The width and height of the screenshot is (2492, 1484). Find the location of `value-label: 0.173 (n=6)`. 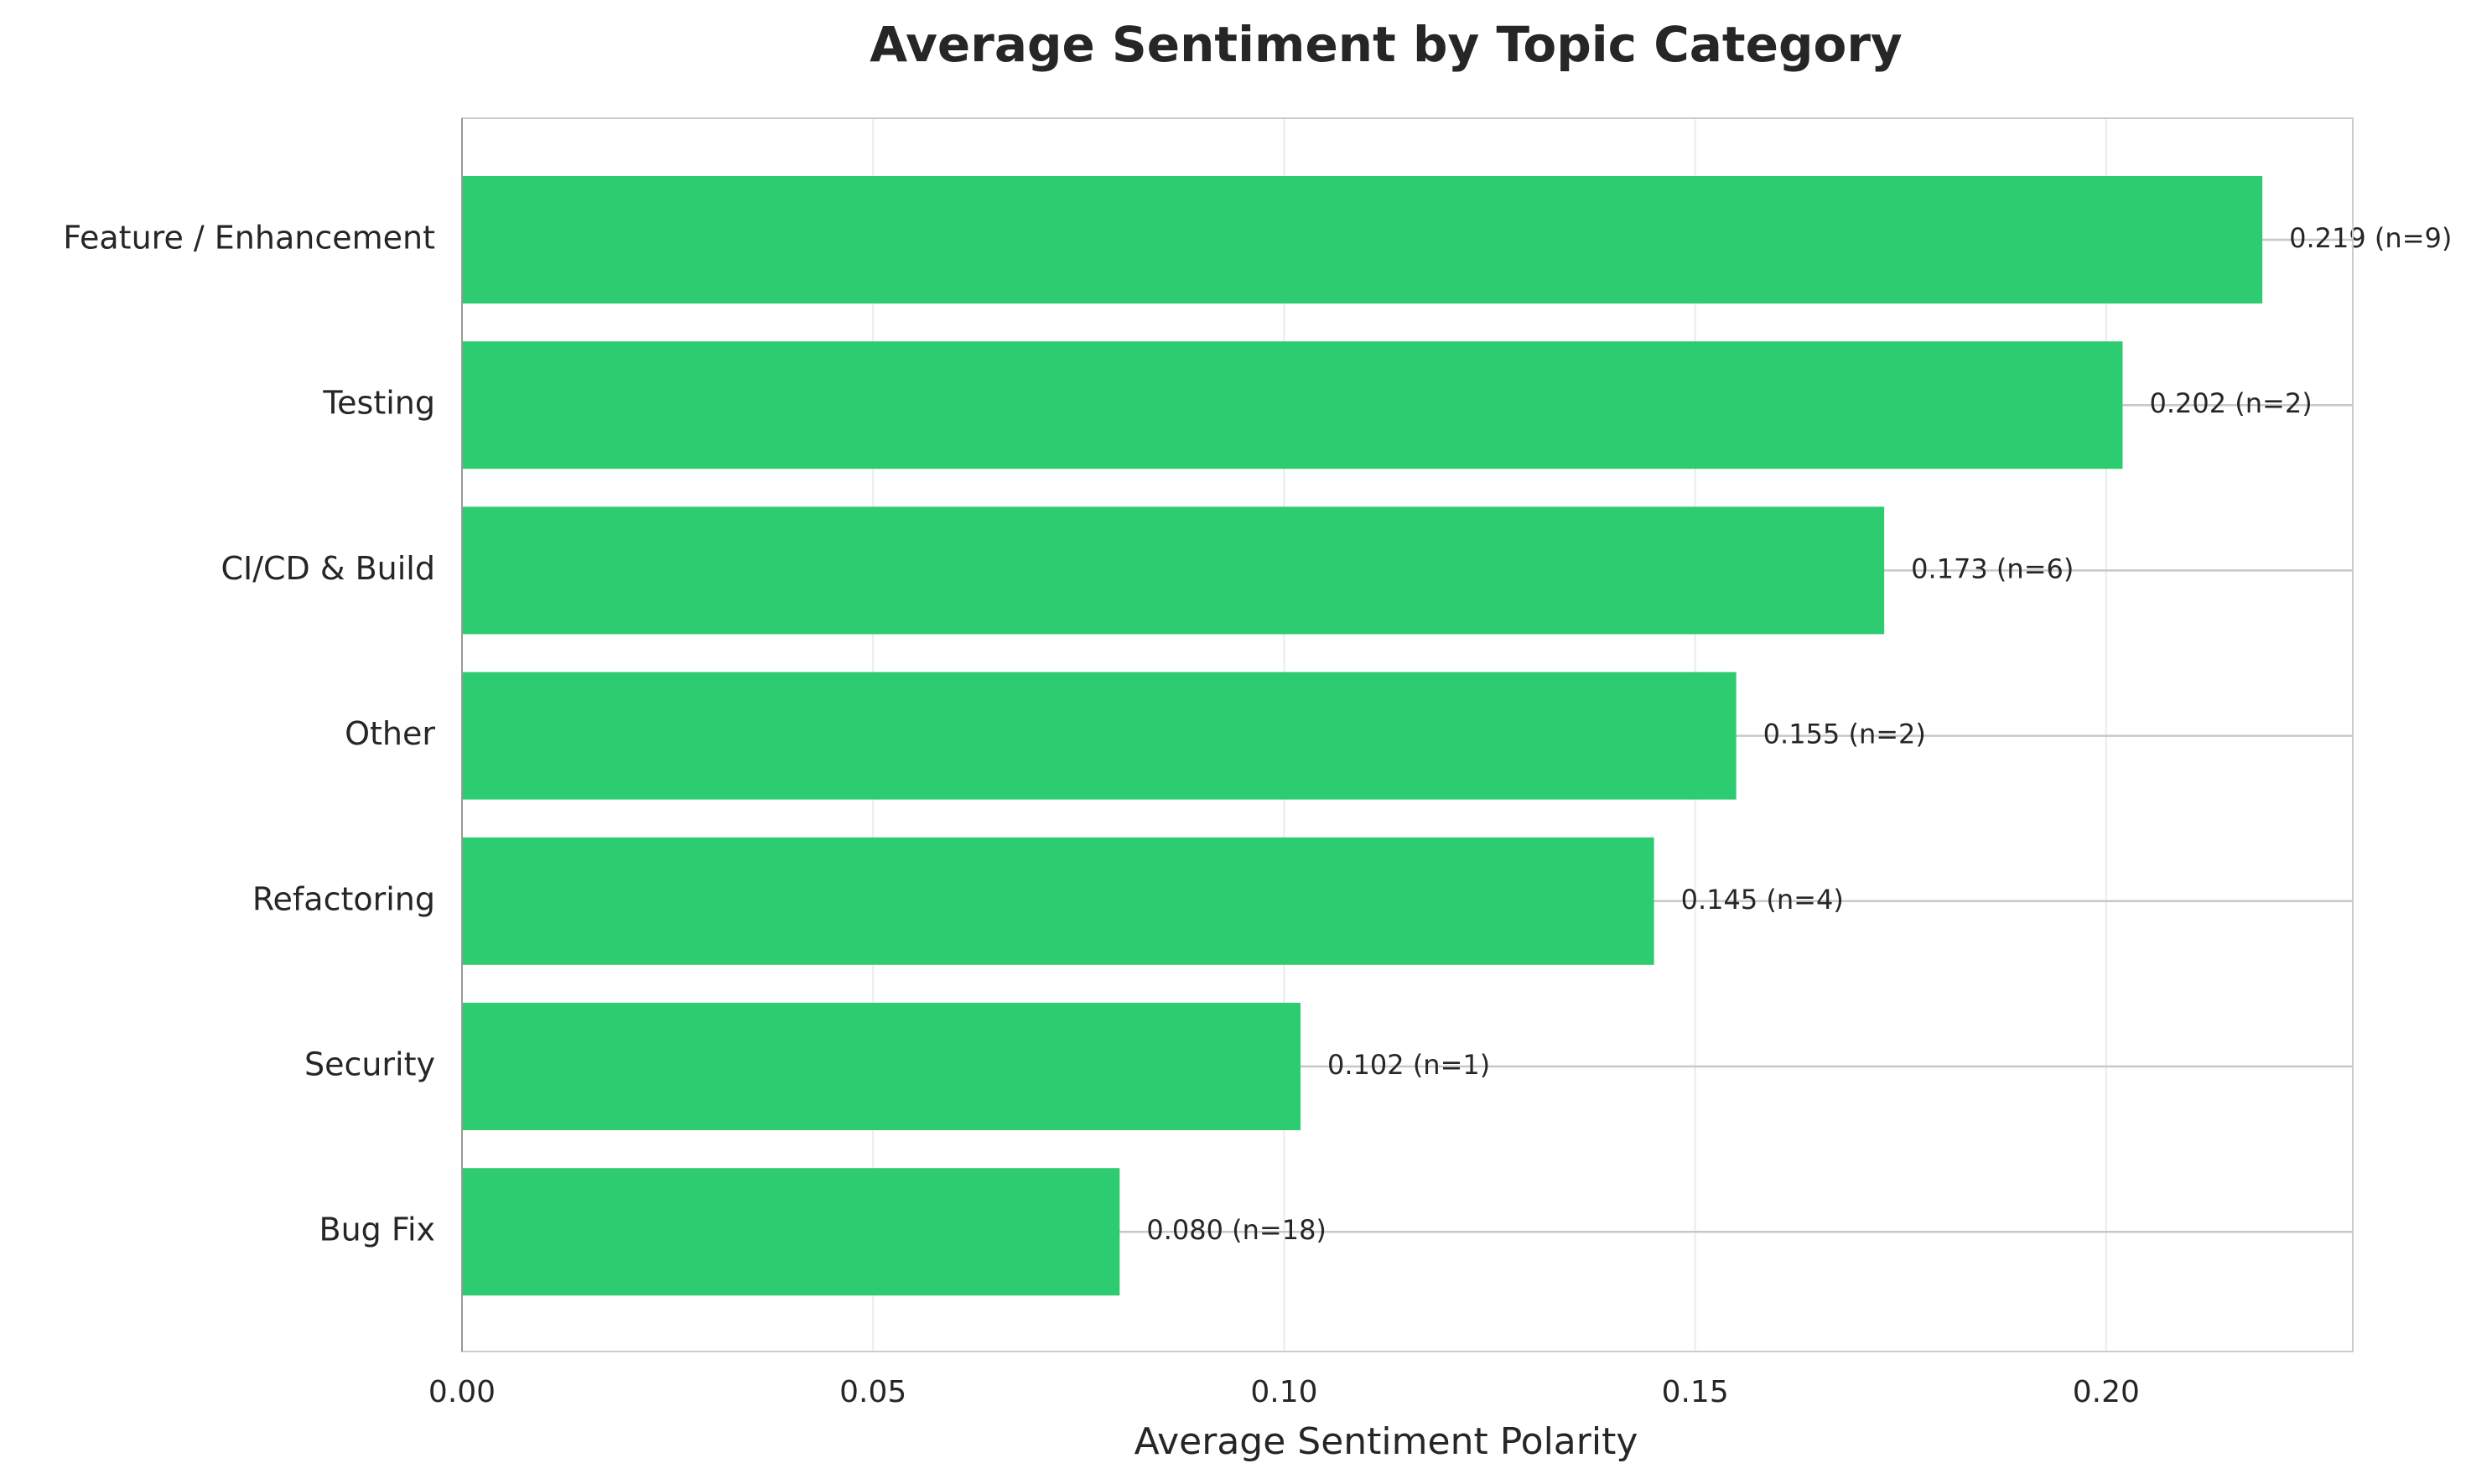

value-label: 0.173 (n=6) is located at coordinates (1992, 568).